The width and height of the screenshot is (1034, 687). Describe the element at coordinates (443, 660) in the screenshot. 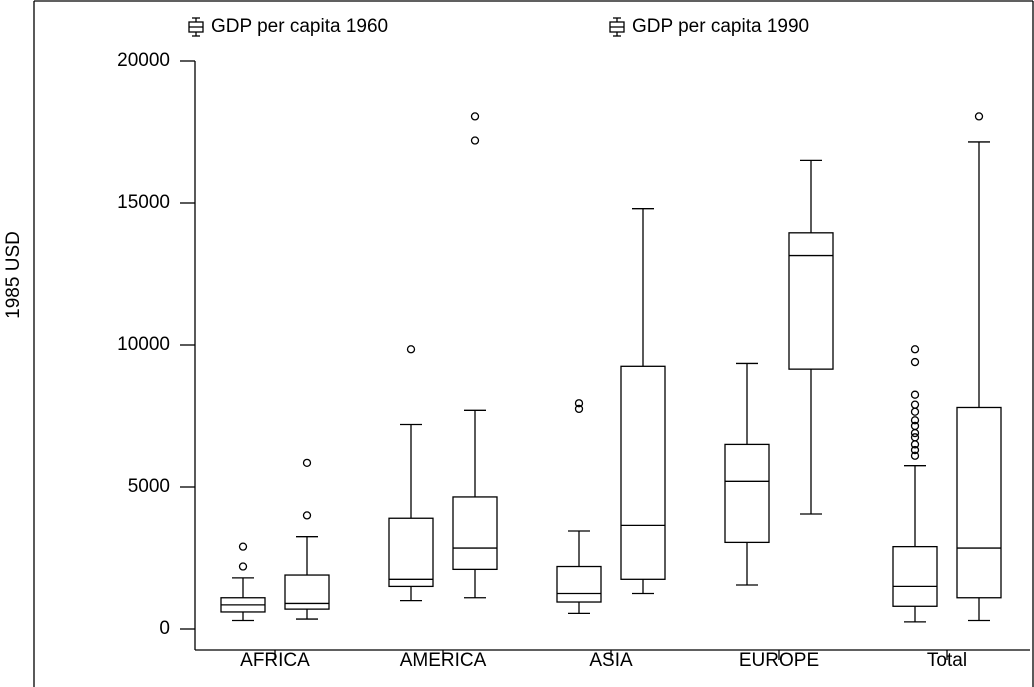

I see `x-tick-label: AMERICA` at that location.